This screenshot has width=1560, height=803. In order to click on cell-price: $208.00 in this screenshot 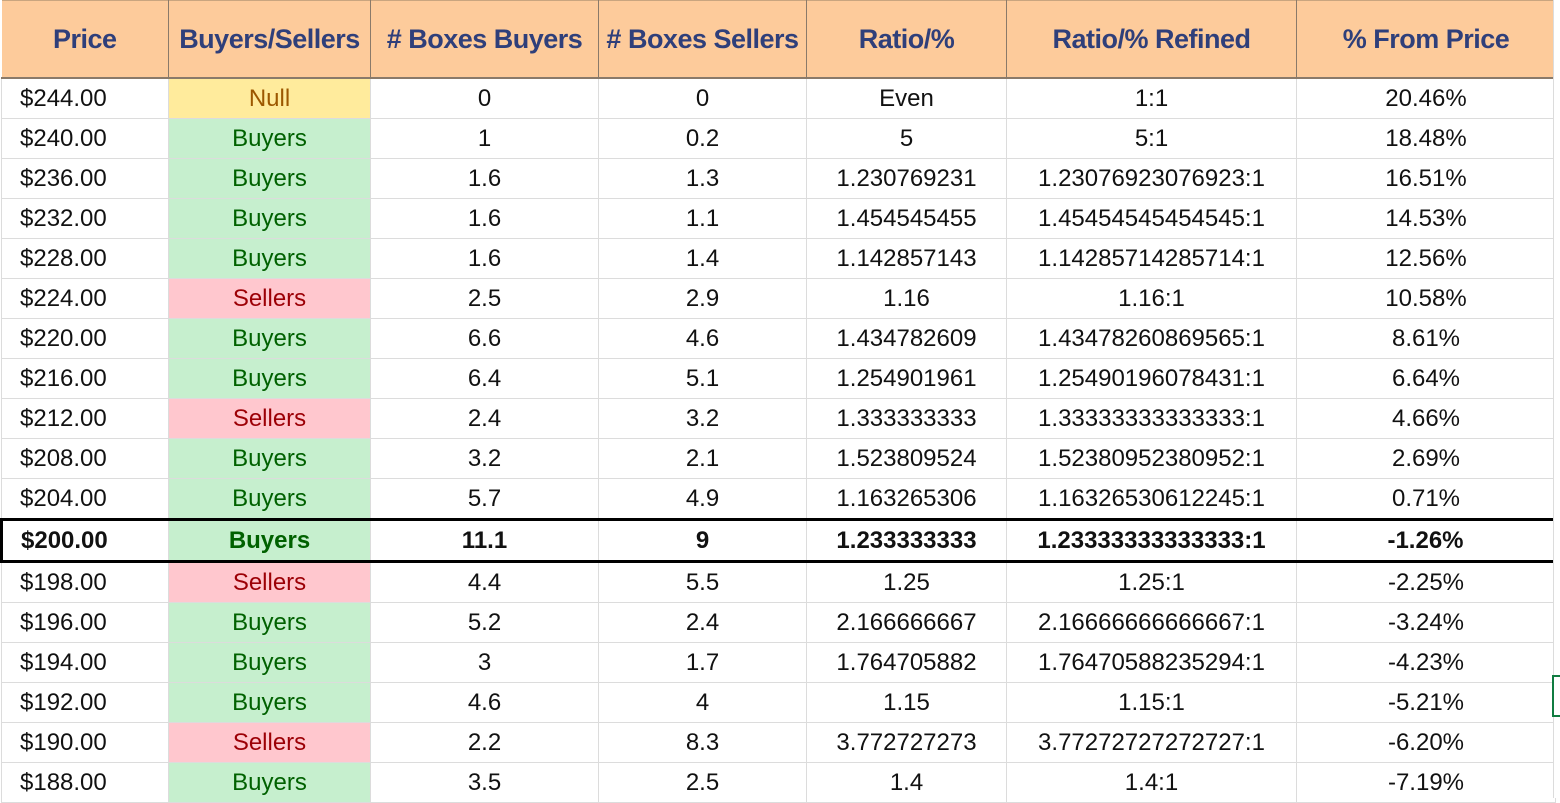, I will do `click(85, 458)`.